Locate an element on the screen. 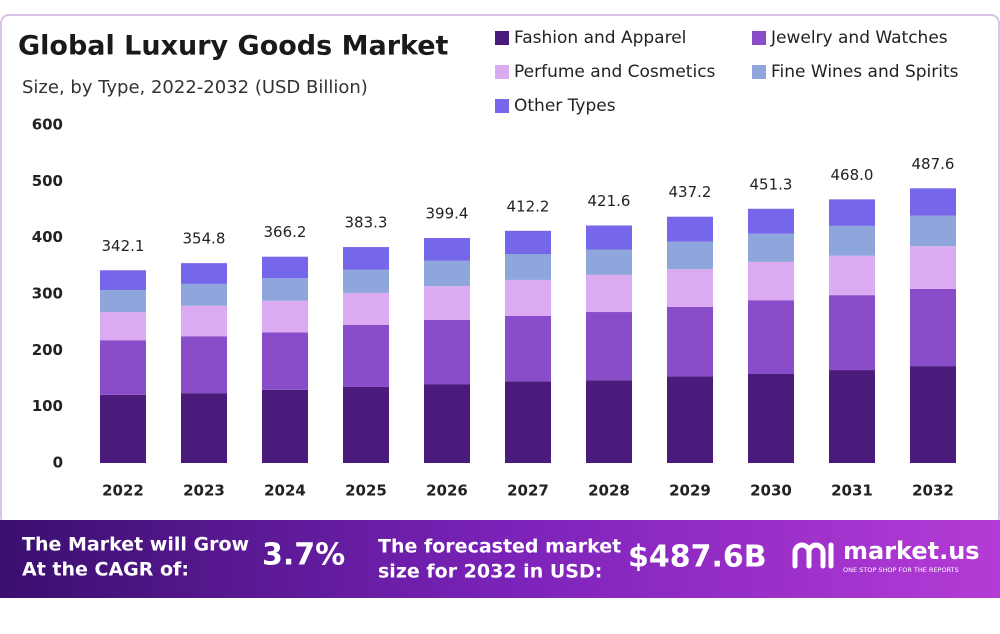 The image size is (1000, 634). total-label: 421.6 is located at coordinates (609, 201).